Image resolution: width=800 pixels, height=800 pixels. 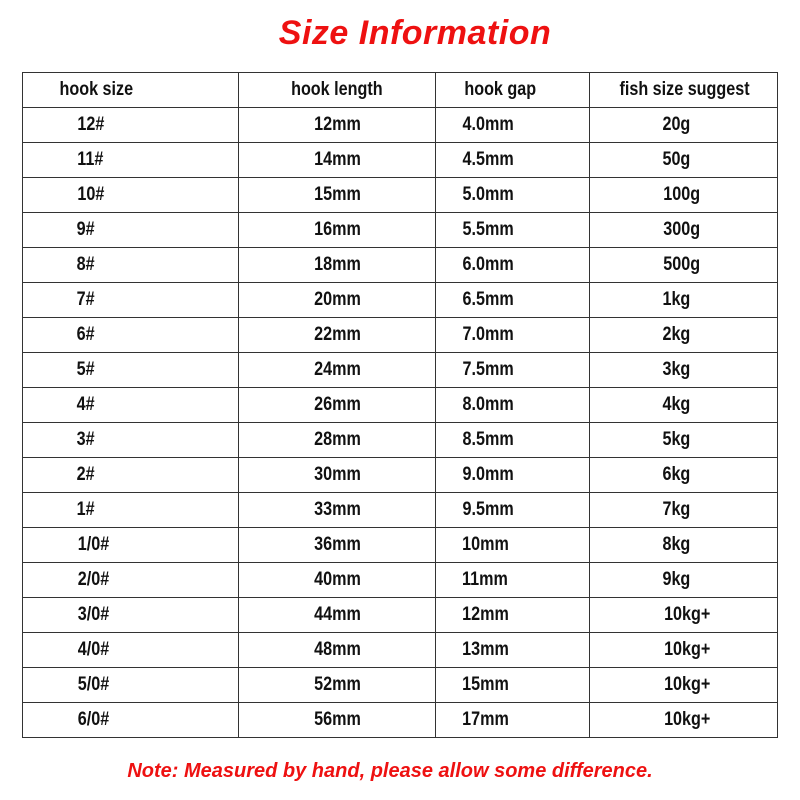 I want to click on cell-fish-size: 6kg, so click(x=683, y=475).